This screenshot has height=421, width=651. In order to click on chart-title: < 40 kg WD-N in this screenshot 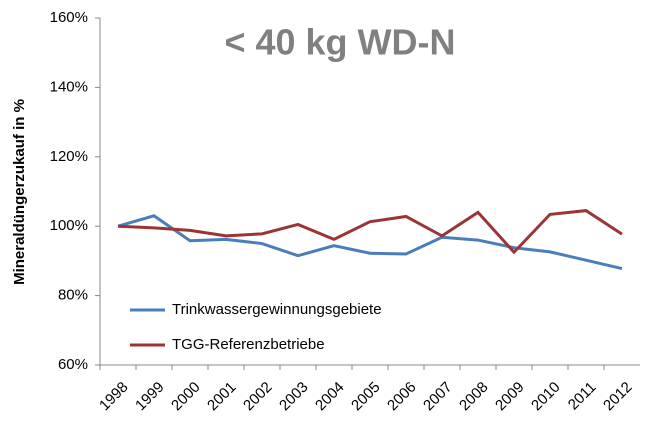, I will do `click(339, 42)`.